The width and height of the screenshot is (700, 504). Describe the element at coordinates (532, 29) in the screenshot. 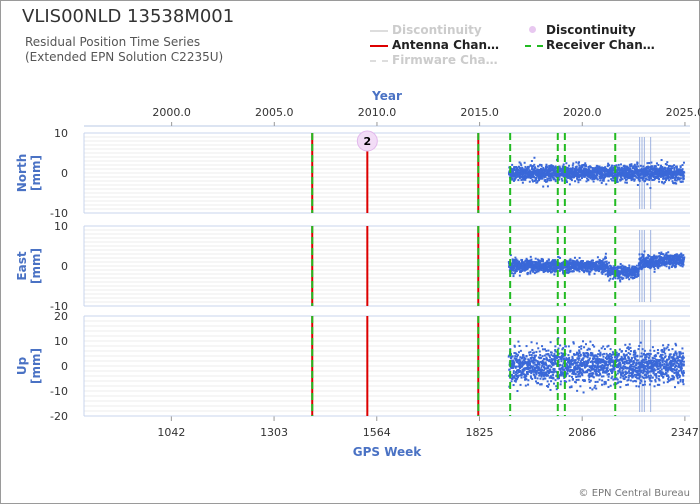

I see `legend-swatch-discontinuity-dot` at that location.